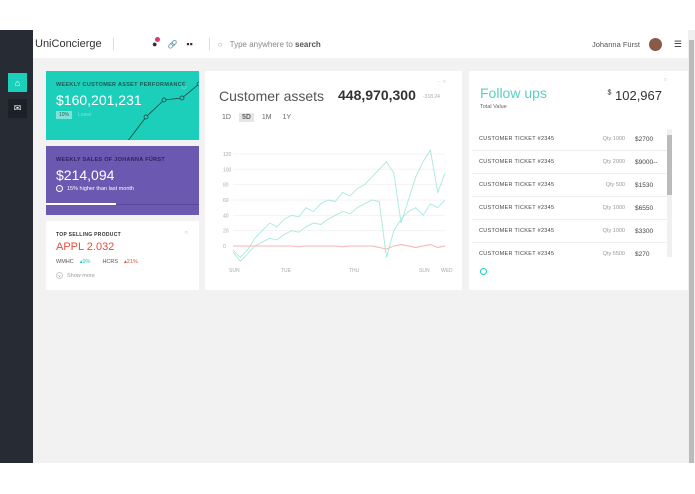  Describe the element at coordinates (615, 185) in the screenshot. I see `ticket-qty: Qty 500` at that location.